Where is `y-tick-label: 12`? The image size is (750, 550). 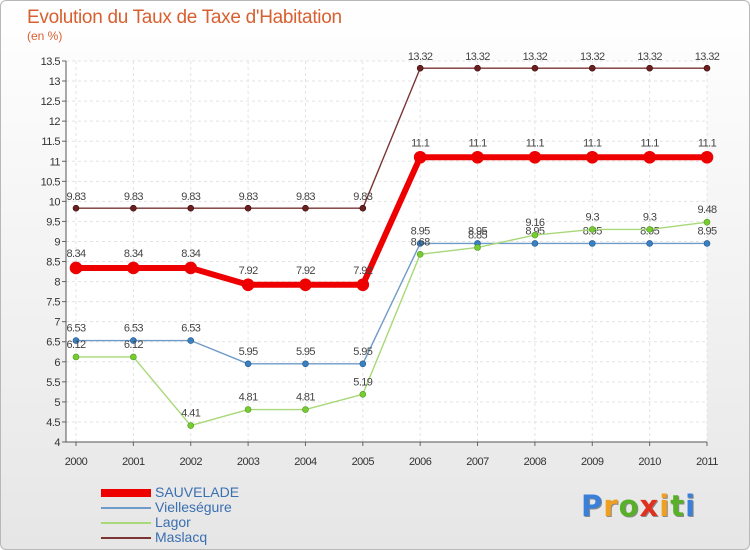 y-tick-label: 12 is located at coordinates (55, 122).